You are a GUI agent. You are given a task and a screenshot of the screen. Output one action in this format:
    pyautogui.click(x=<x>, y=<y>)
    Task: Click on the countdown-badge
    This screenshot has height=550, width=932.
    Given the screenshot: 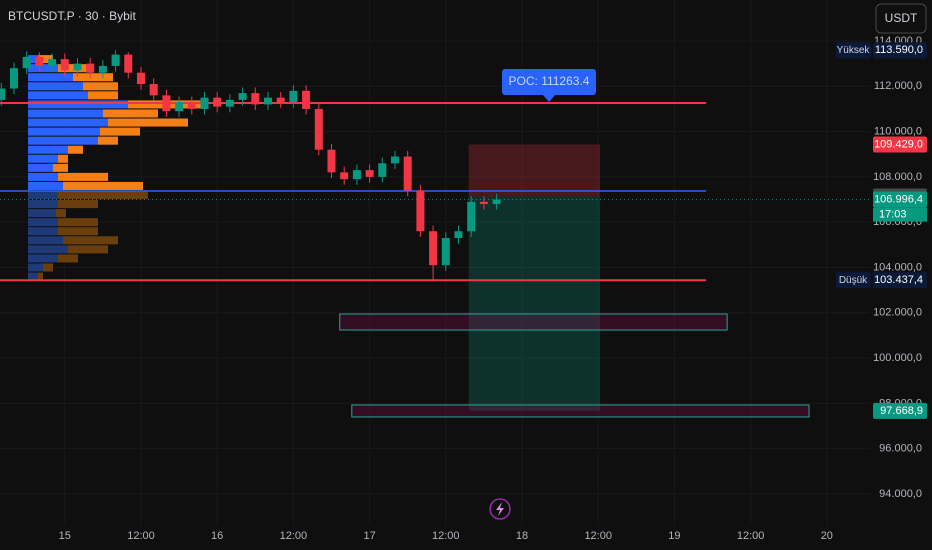 What is the action you would take?
    pyautogui.click(x=900, y=214)
    